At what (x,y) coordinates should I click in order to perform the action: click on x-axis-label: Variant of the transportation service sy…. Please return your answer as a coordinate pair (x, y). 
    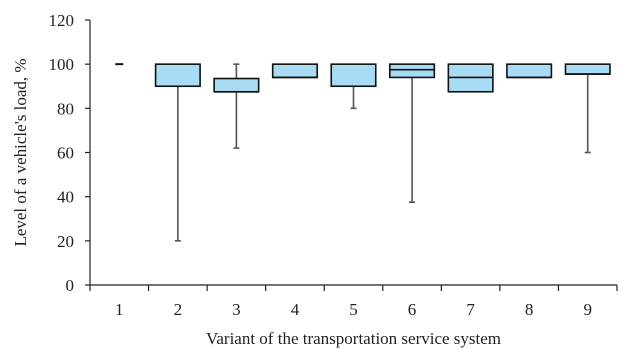
    Looking at the image, I should click on (353, 338).